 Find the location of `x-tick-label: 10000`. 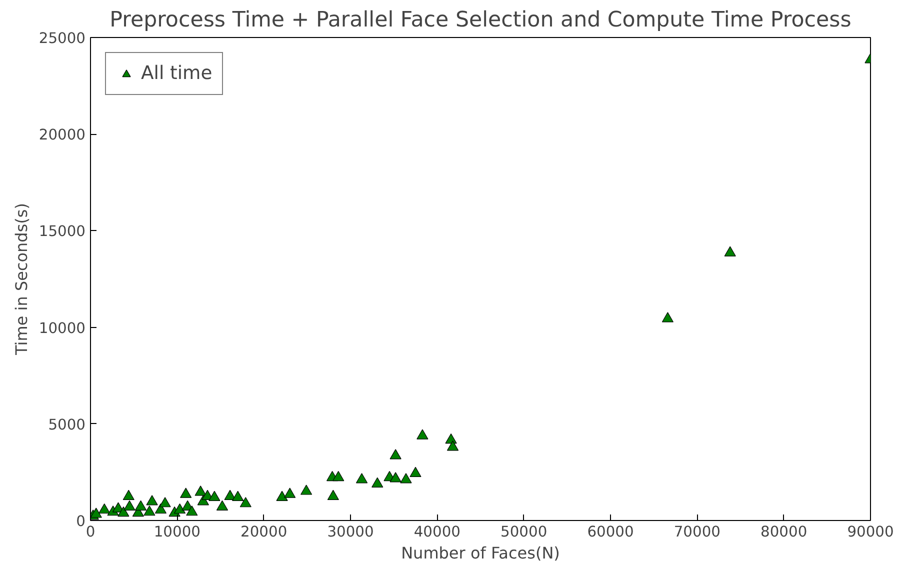

x-tick-label: 10000 is located at coordinates (177, 532).